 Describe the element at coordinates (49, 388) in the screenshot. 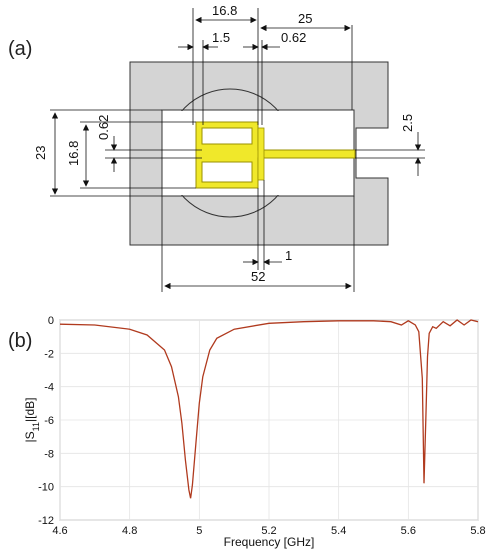

I see `y-tick-label: -4` at that location.